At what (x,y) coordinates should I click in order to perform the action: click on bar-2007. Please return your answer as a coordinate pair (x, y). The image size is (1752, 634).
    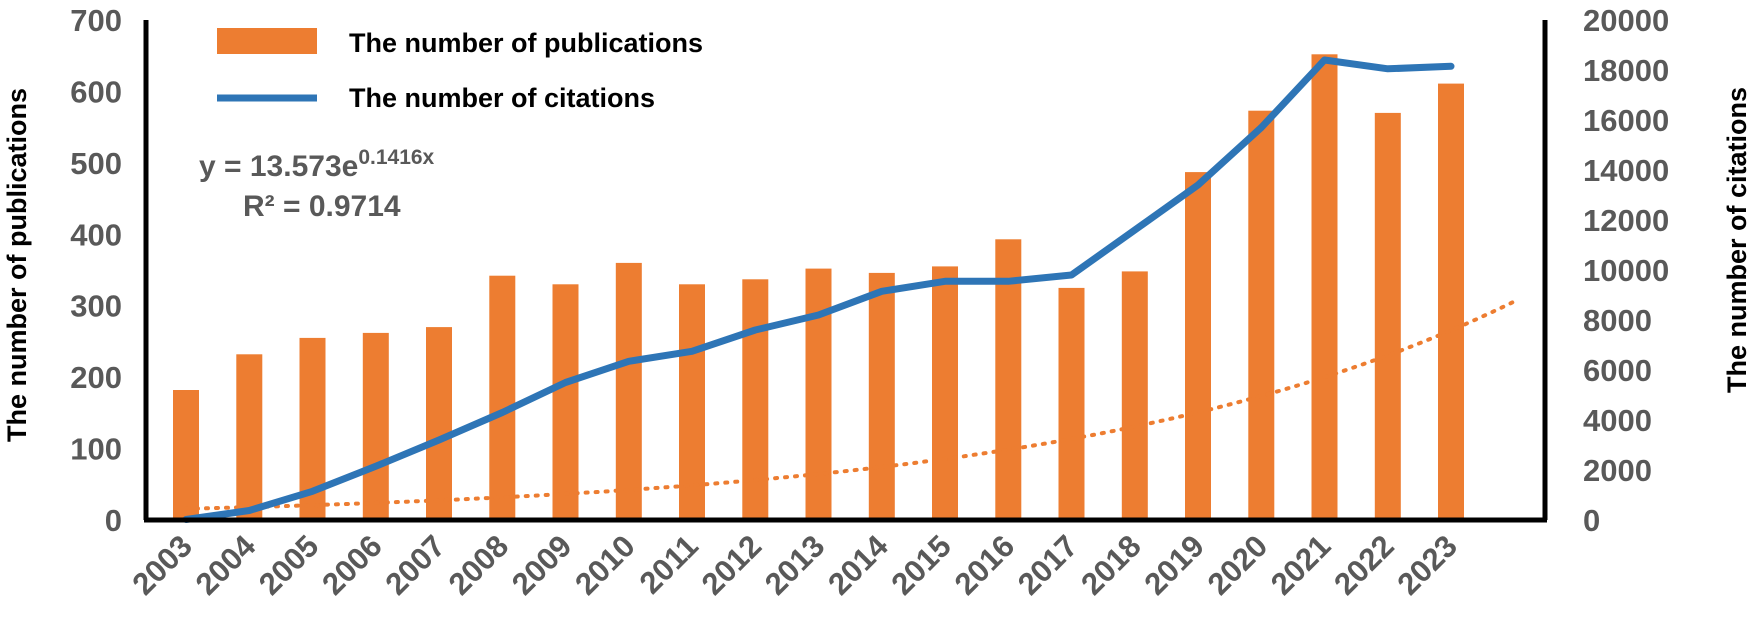
    Looking at the image, I should click on (439, 423).